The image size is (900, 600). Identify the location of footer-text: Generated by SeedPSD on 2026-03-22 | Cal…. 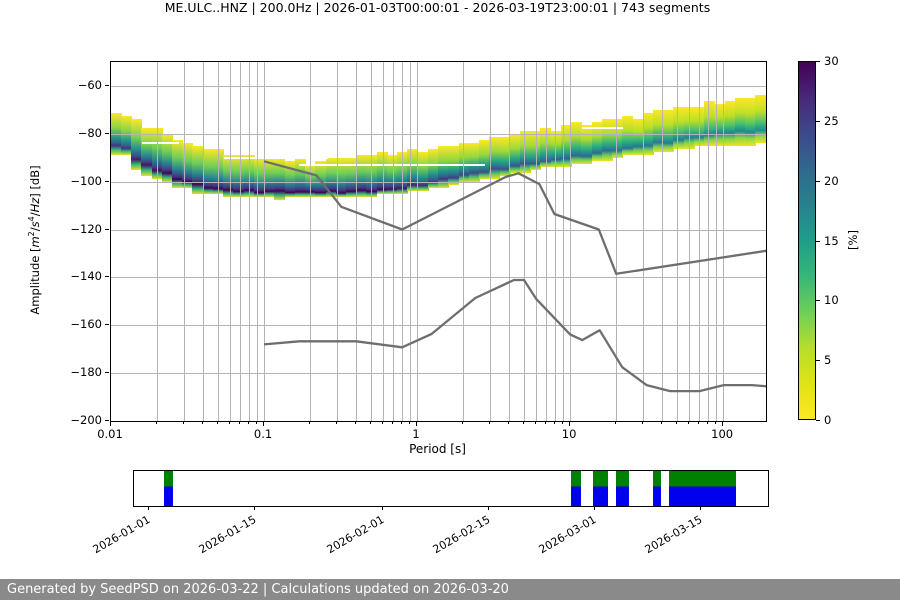
(258, 589).